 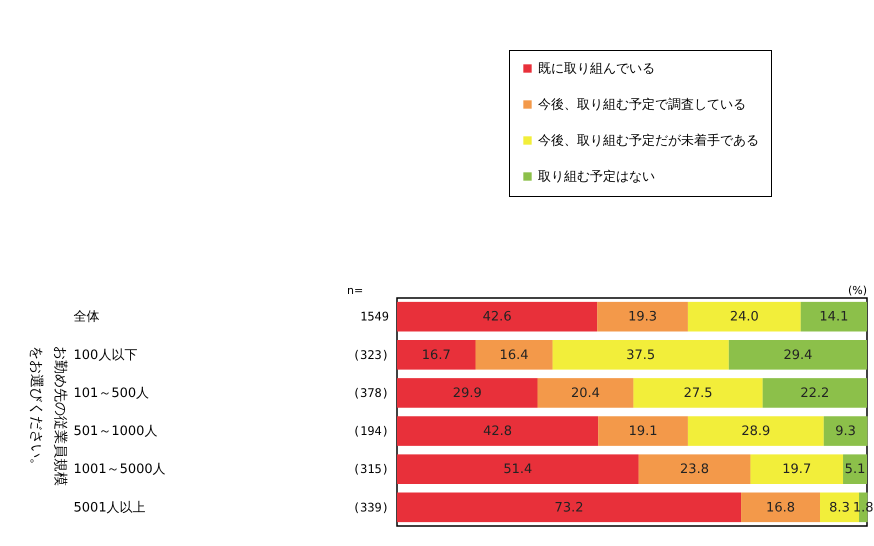 I want to click on data-label: 19.7, so click(x=797, y=470).